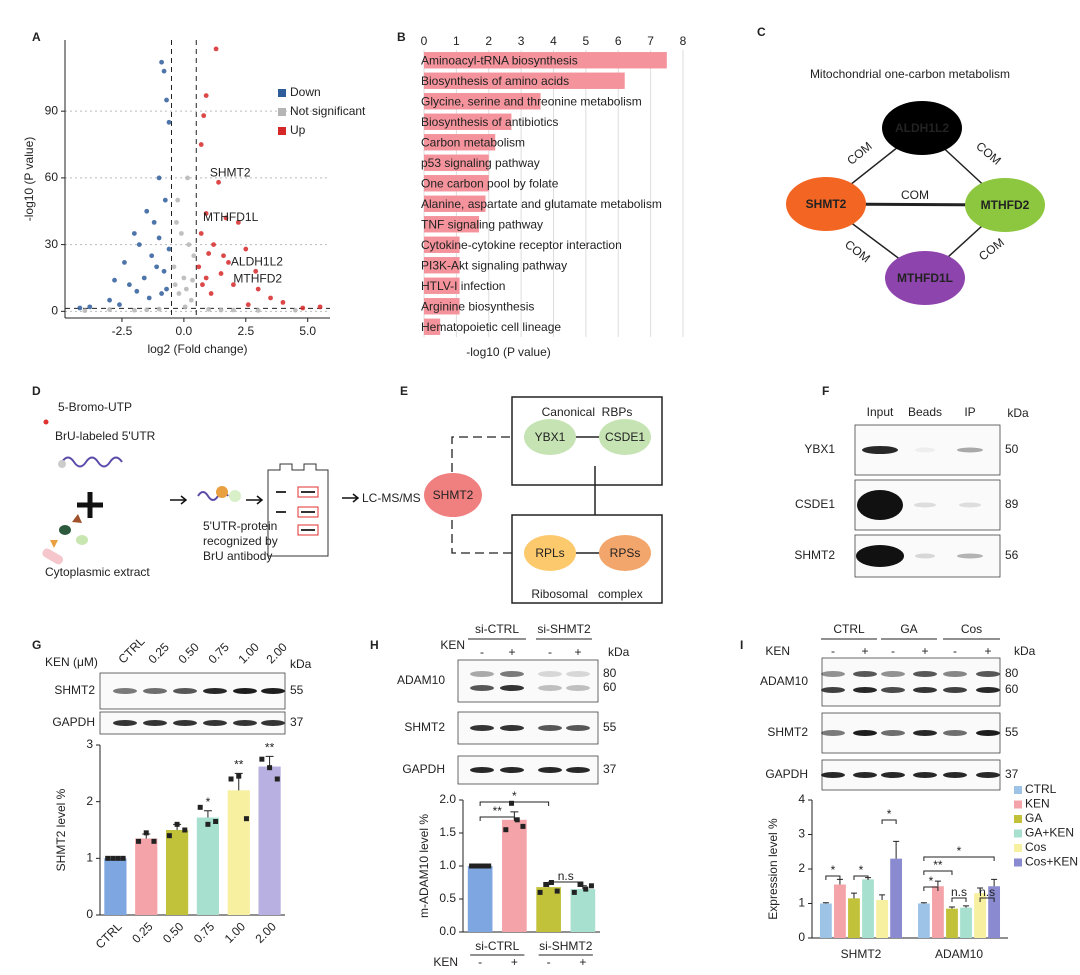  What do you see at coordinates (1033, 818) in the screenshot?
I see `legend-label: GA` at bounding box center [1033, 818].